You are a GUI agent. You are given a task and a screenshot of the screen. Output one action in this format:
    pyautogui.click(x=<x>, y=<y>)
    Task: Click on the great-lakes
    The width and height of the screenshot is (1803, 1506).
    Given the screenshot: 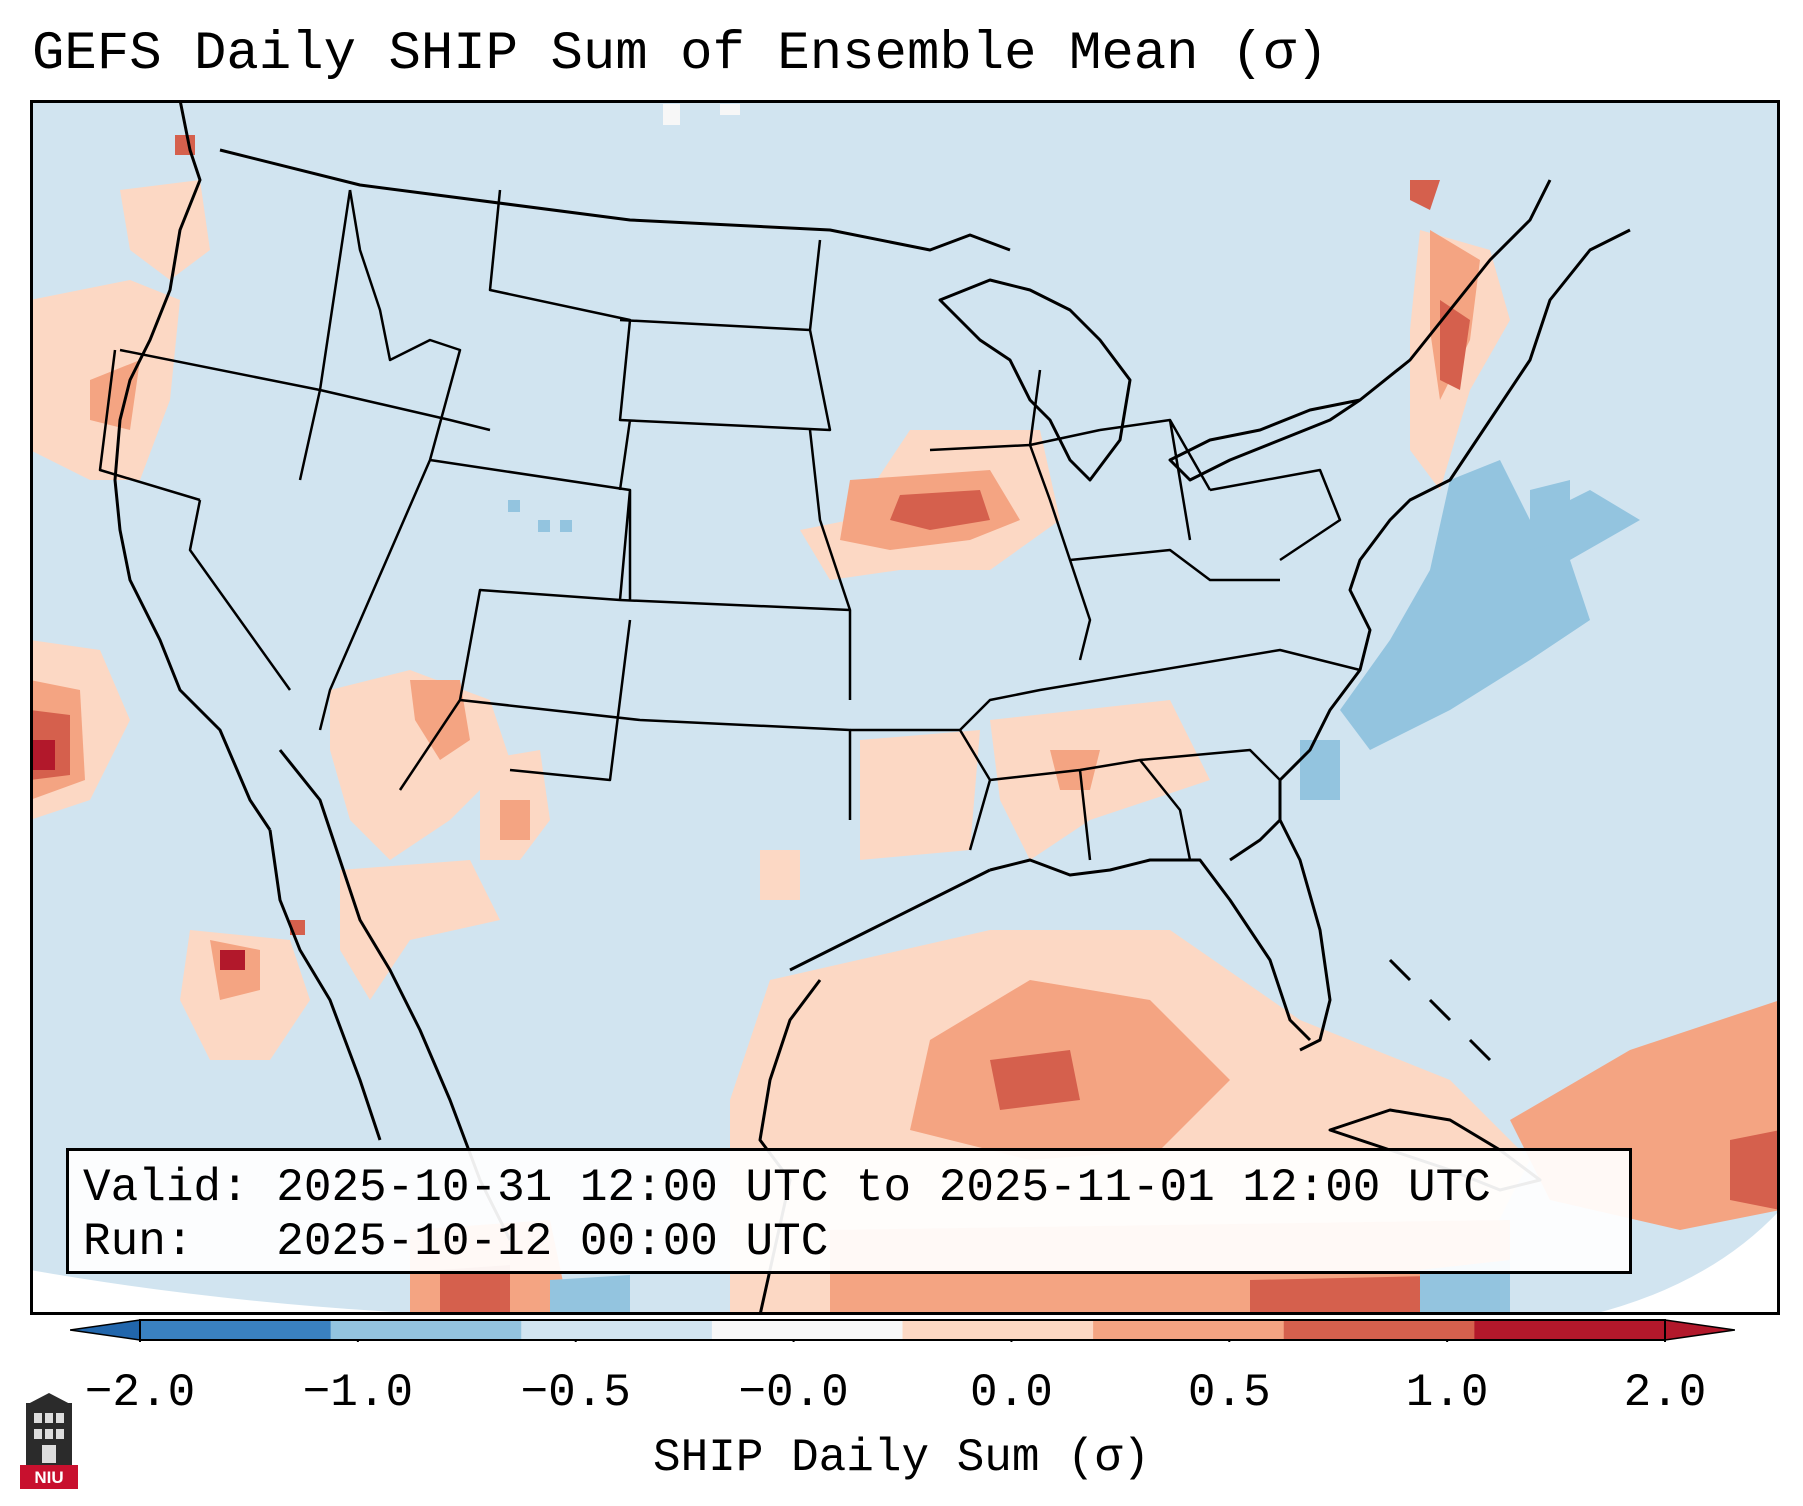 What is the action you would take?
    pyautogui.click(x=1035, y=380)
    